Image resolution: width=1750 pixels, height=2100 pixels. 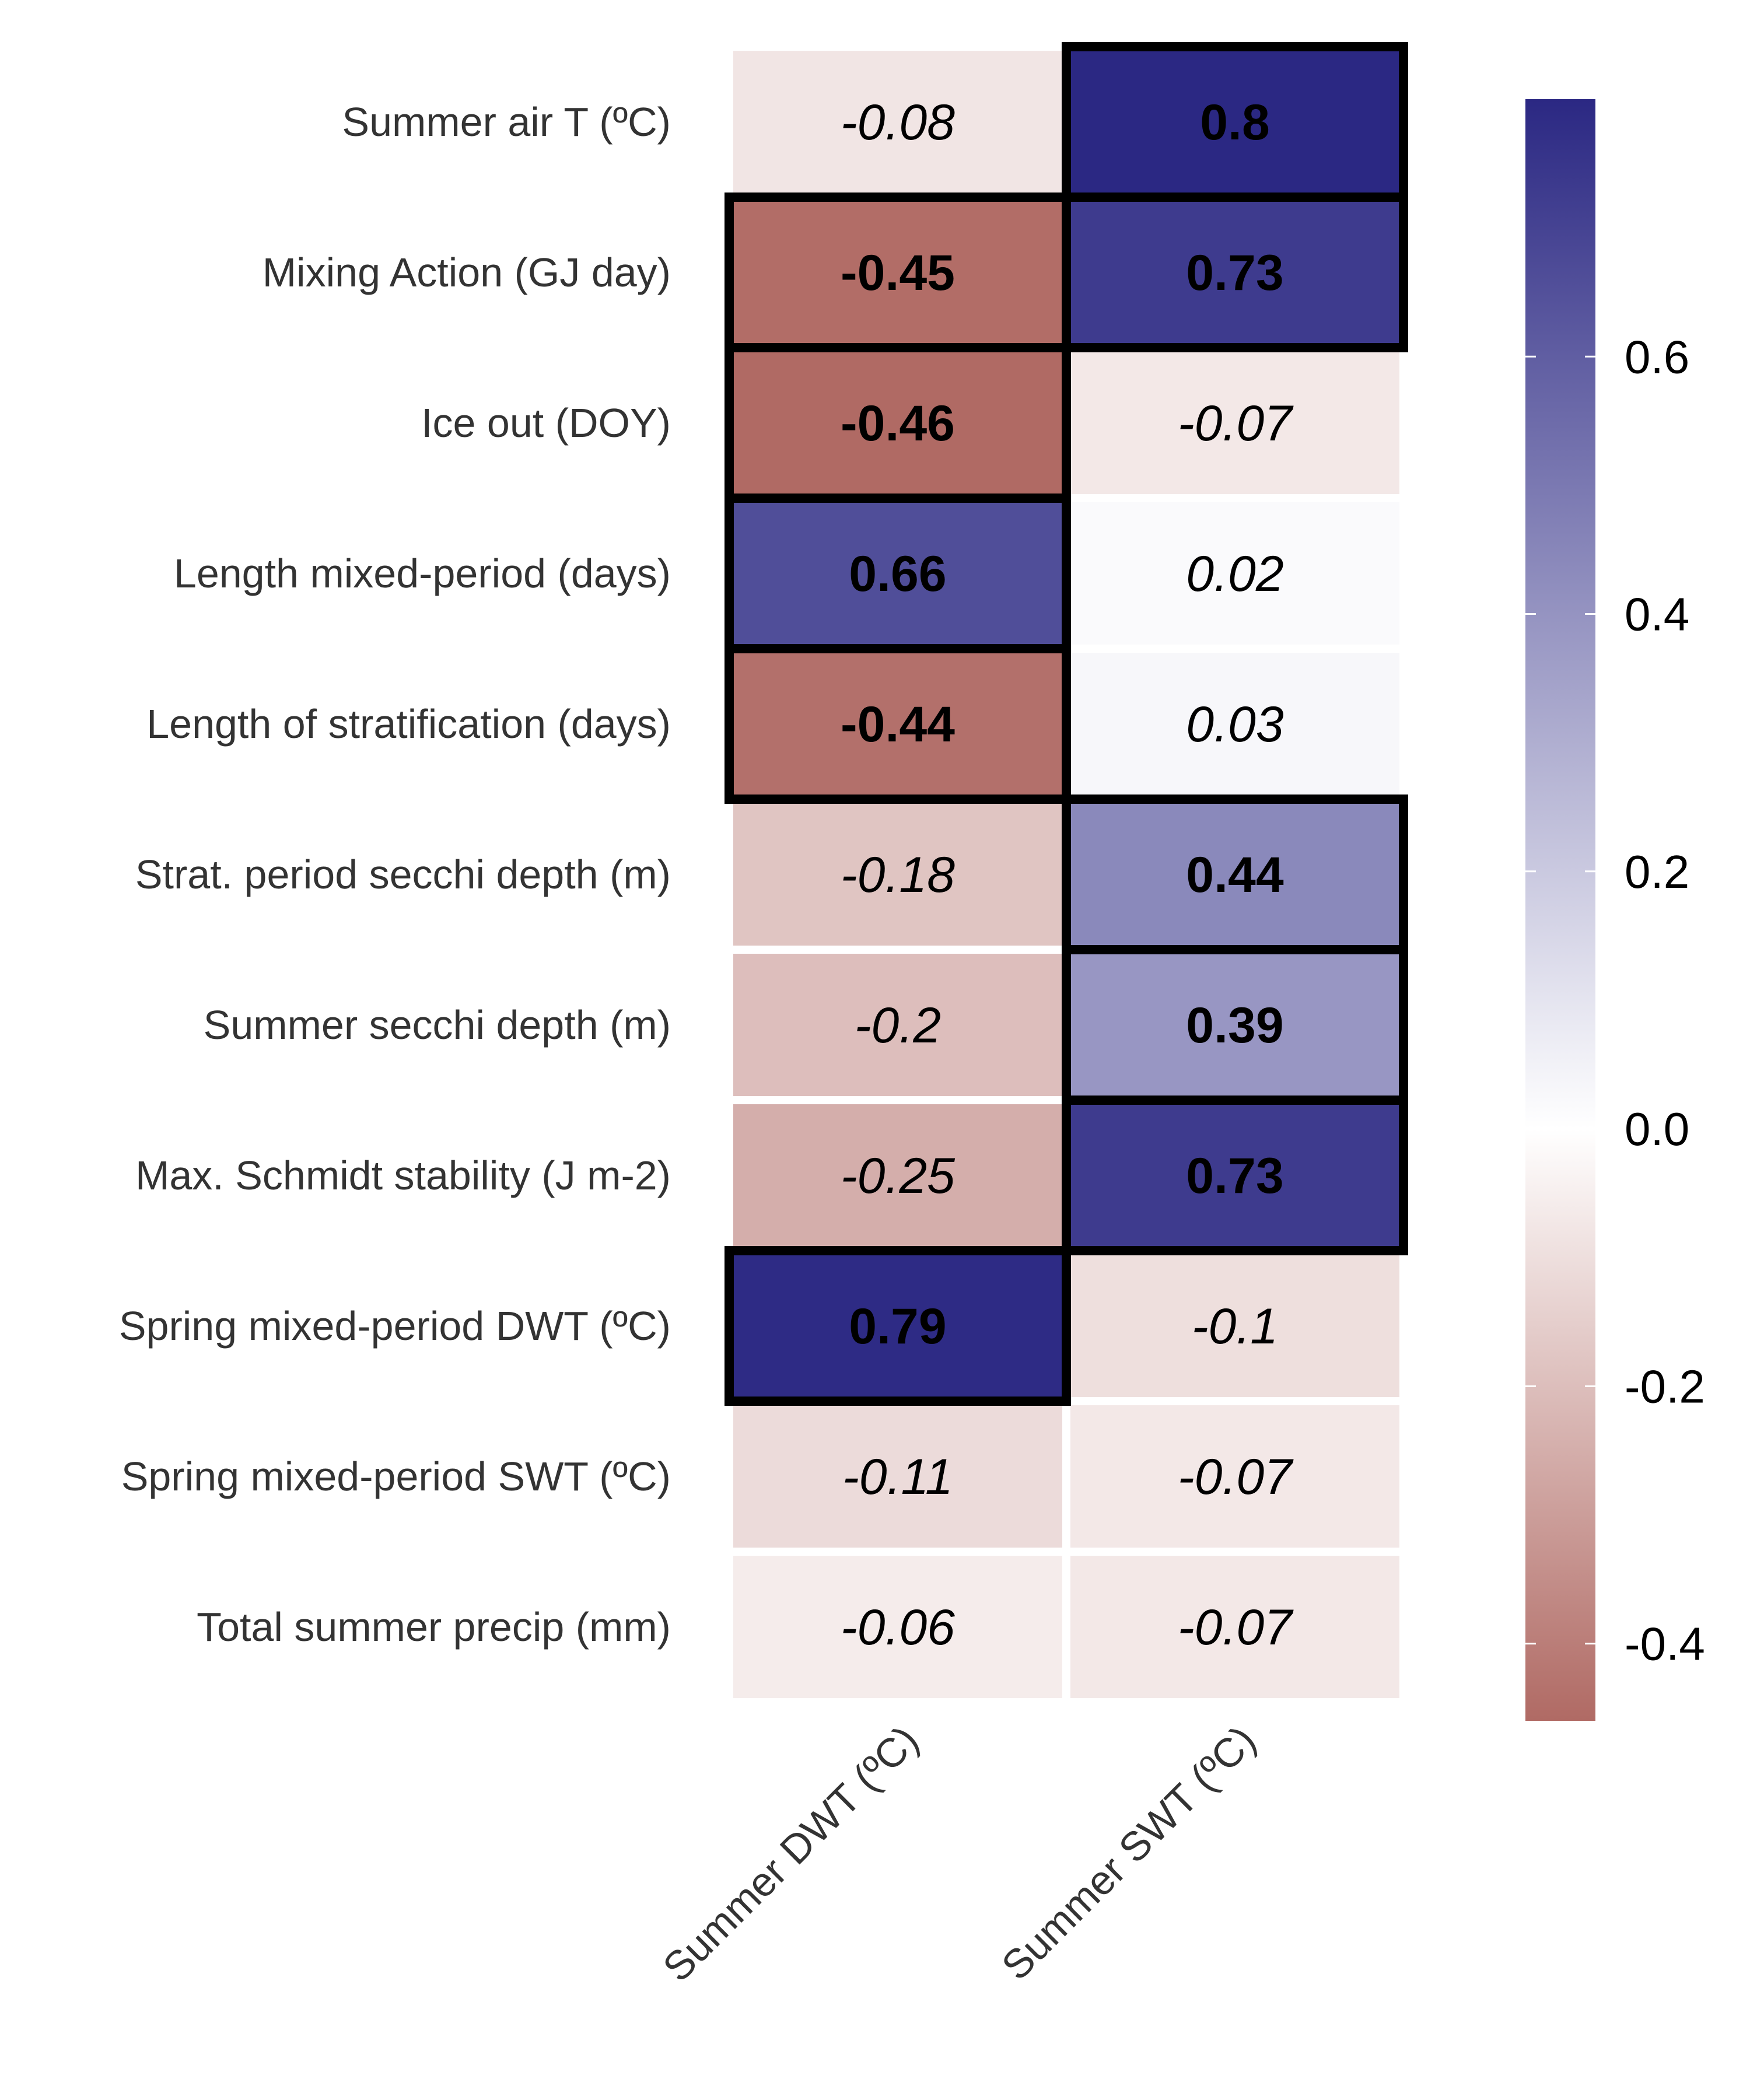 I want to click on cell-value: -0.46, so click(x=898, y=424).